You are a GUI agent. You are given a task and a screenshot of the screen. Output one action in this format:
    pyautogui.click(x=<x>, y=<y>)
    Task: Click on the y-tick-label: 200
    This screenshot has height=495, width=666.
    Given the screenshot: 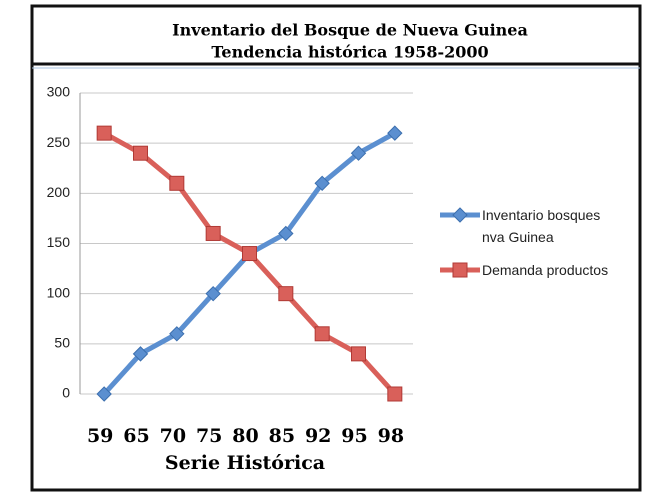 What is the action you would take?
    pyautogui.click(x=59, y=192)
    